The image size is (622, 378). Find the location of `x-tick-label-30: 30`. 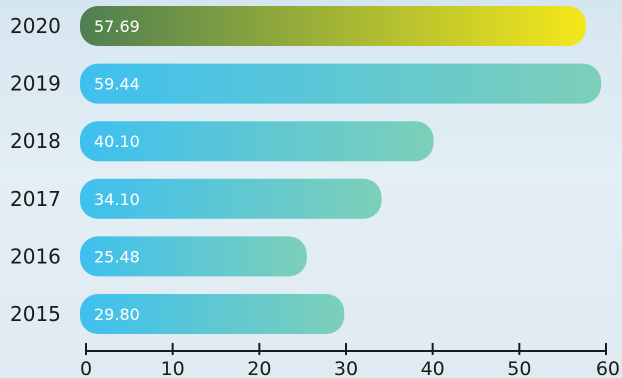

x-tick-label-30: 30 is located at coordinates (346, 368).